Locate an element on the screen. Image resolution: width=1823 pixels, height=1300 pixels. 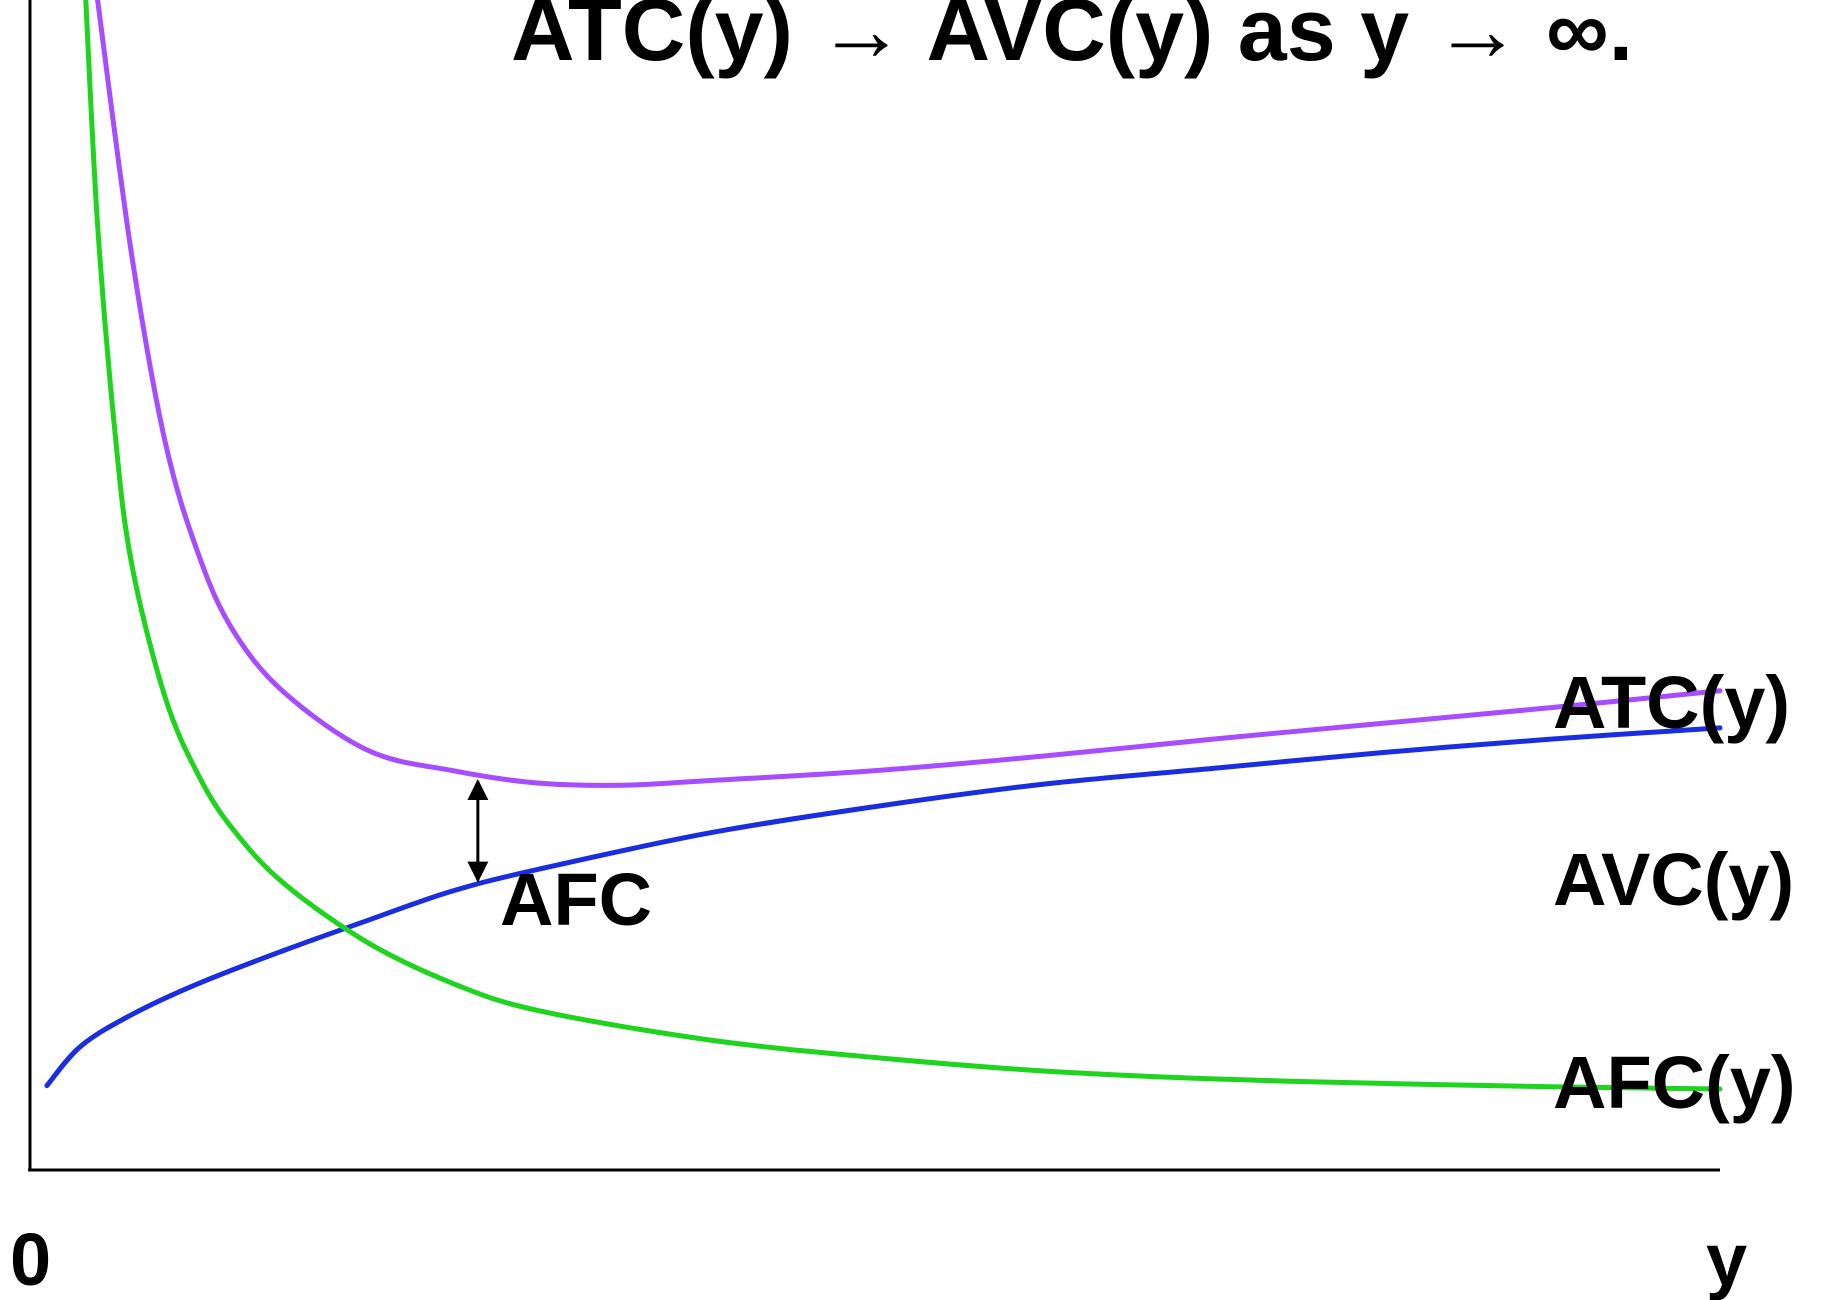
chart-title: ATC(y) → AVC(y) as y → ∞. is located at coordinates (1072, 39).